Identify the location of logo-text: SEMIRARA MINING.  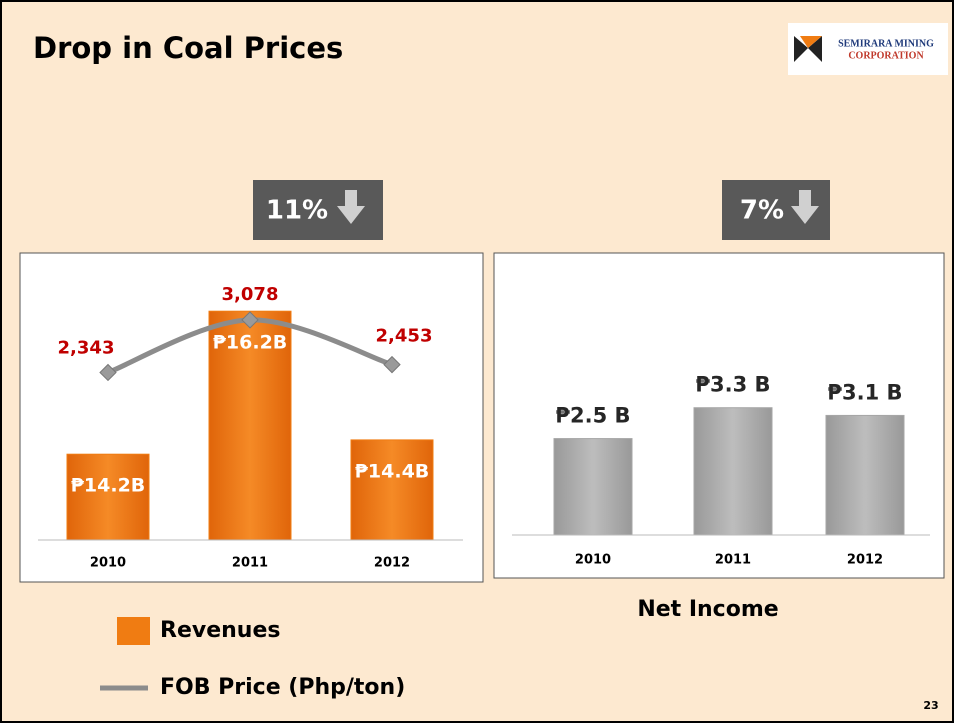
(886, 43).